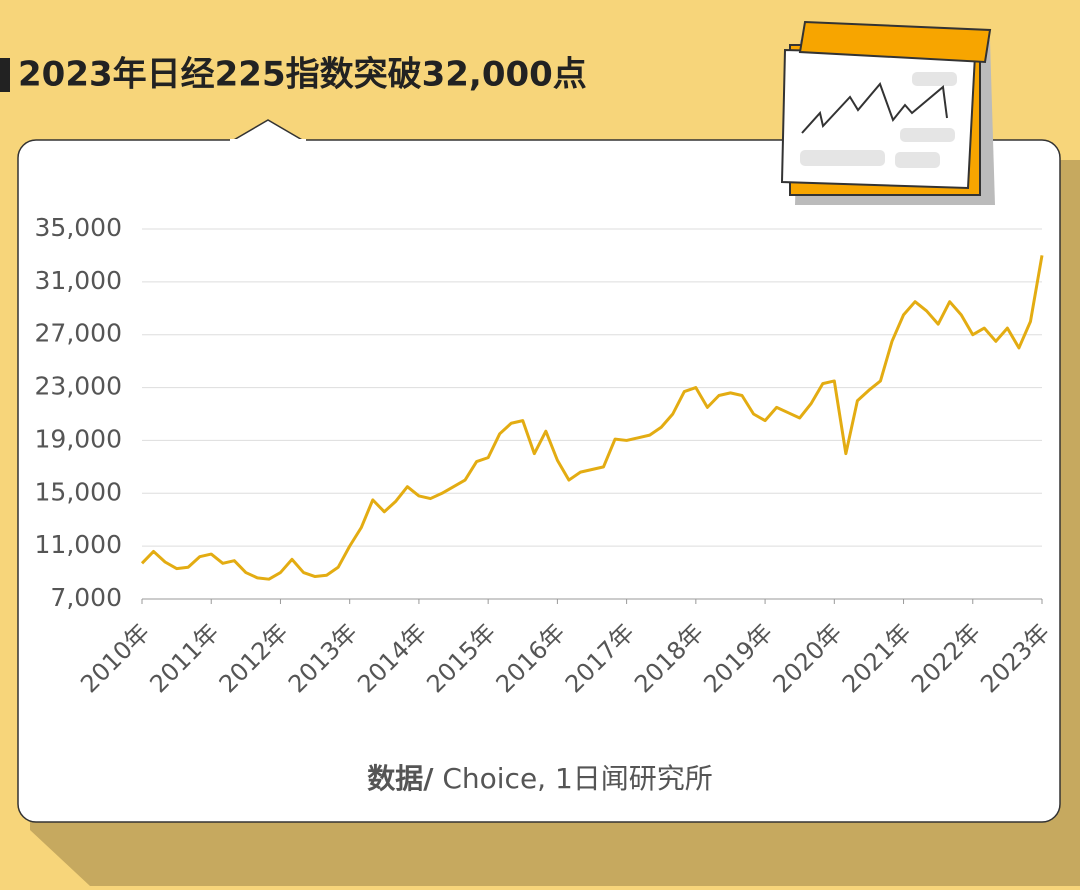 This screenshot has width=1080, height=890. I want to click on title-bar, so click(5, 75).